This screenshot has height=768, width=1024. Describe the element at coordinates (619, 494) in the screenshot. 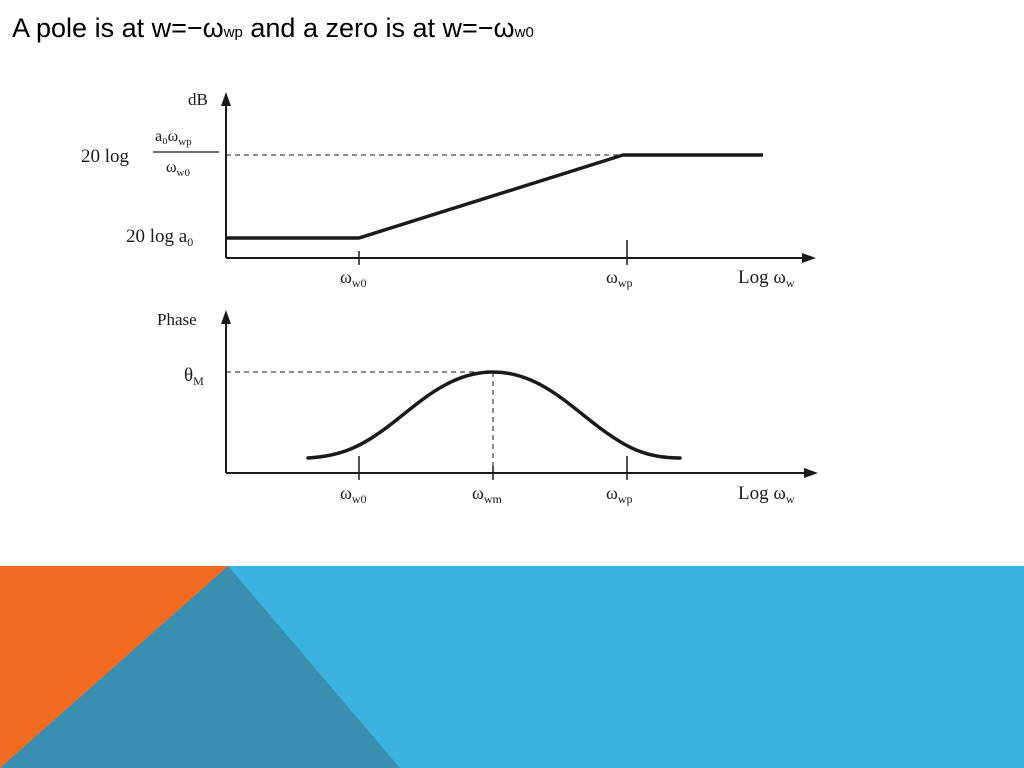

I see `phase-tick-label-wp: ωwp` at that location.